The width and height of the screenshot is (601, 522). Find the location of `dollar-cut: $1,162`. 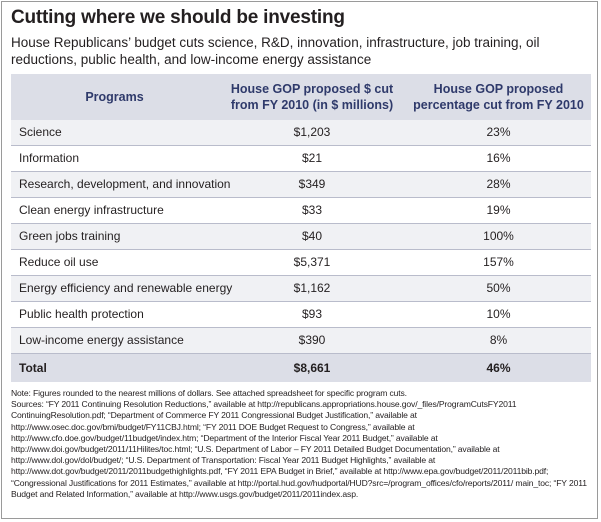

dollar-cut: $1,162 is located at coordinates (312, 288).